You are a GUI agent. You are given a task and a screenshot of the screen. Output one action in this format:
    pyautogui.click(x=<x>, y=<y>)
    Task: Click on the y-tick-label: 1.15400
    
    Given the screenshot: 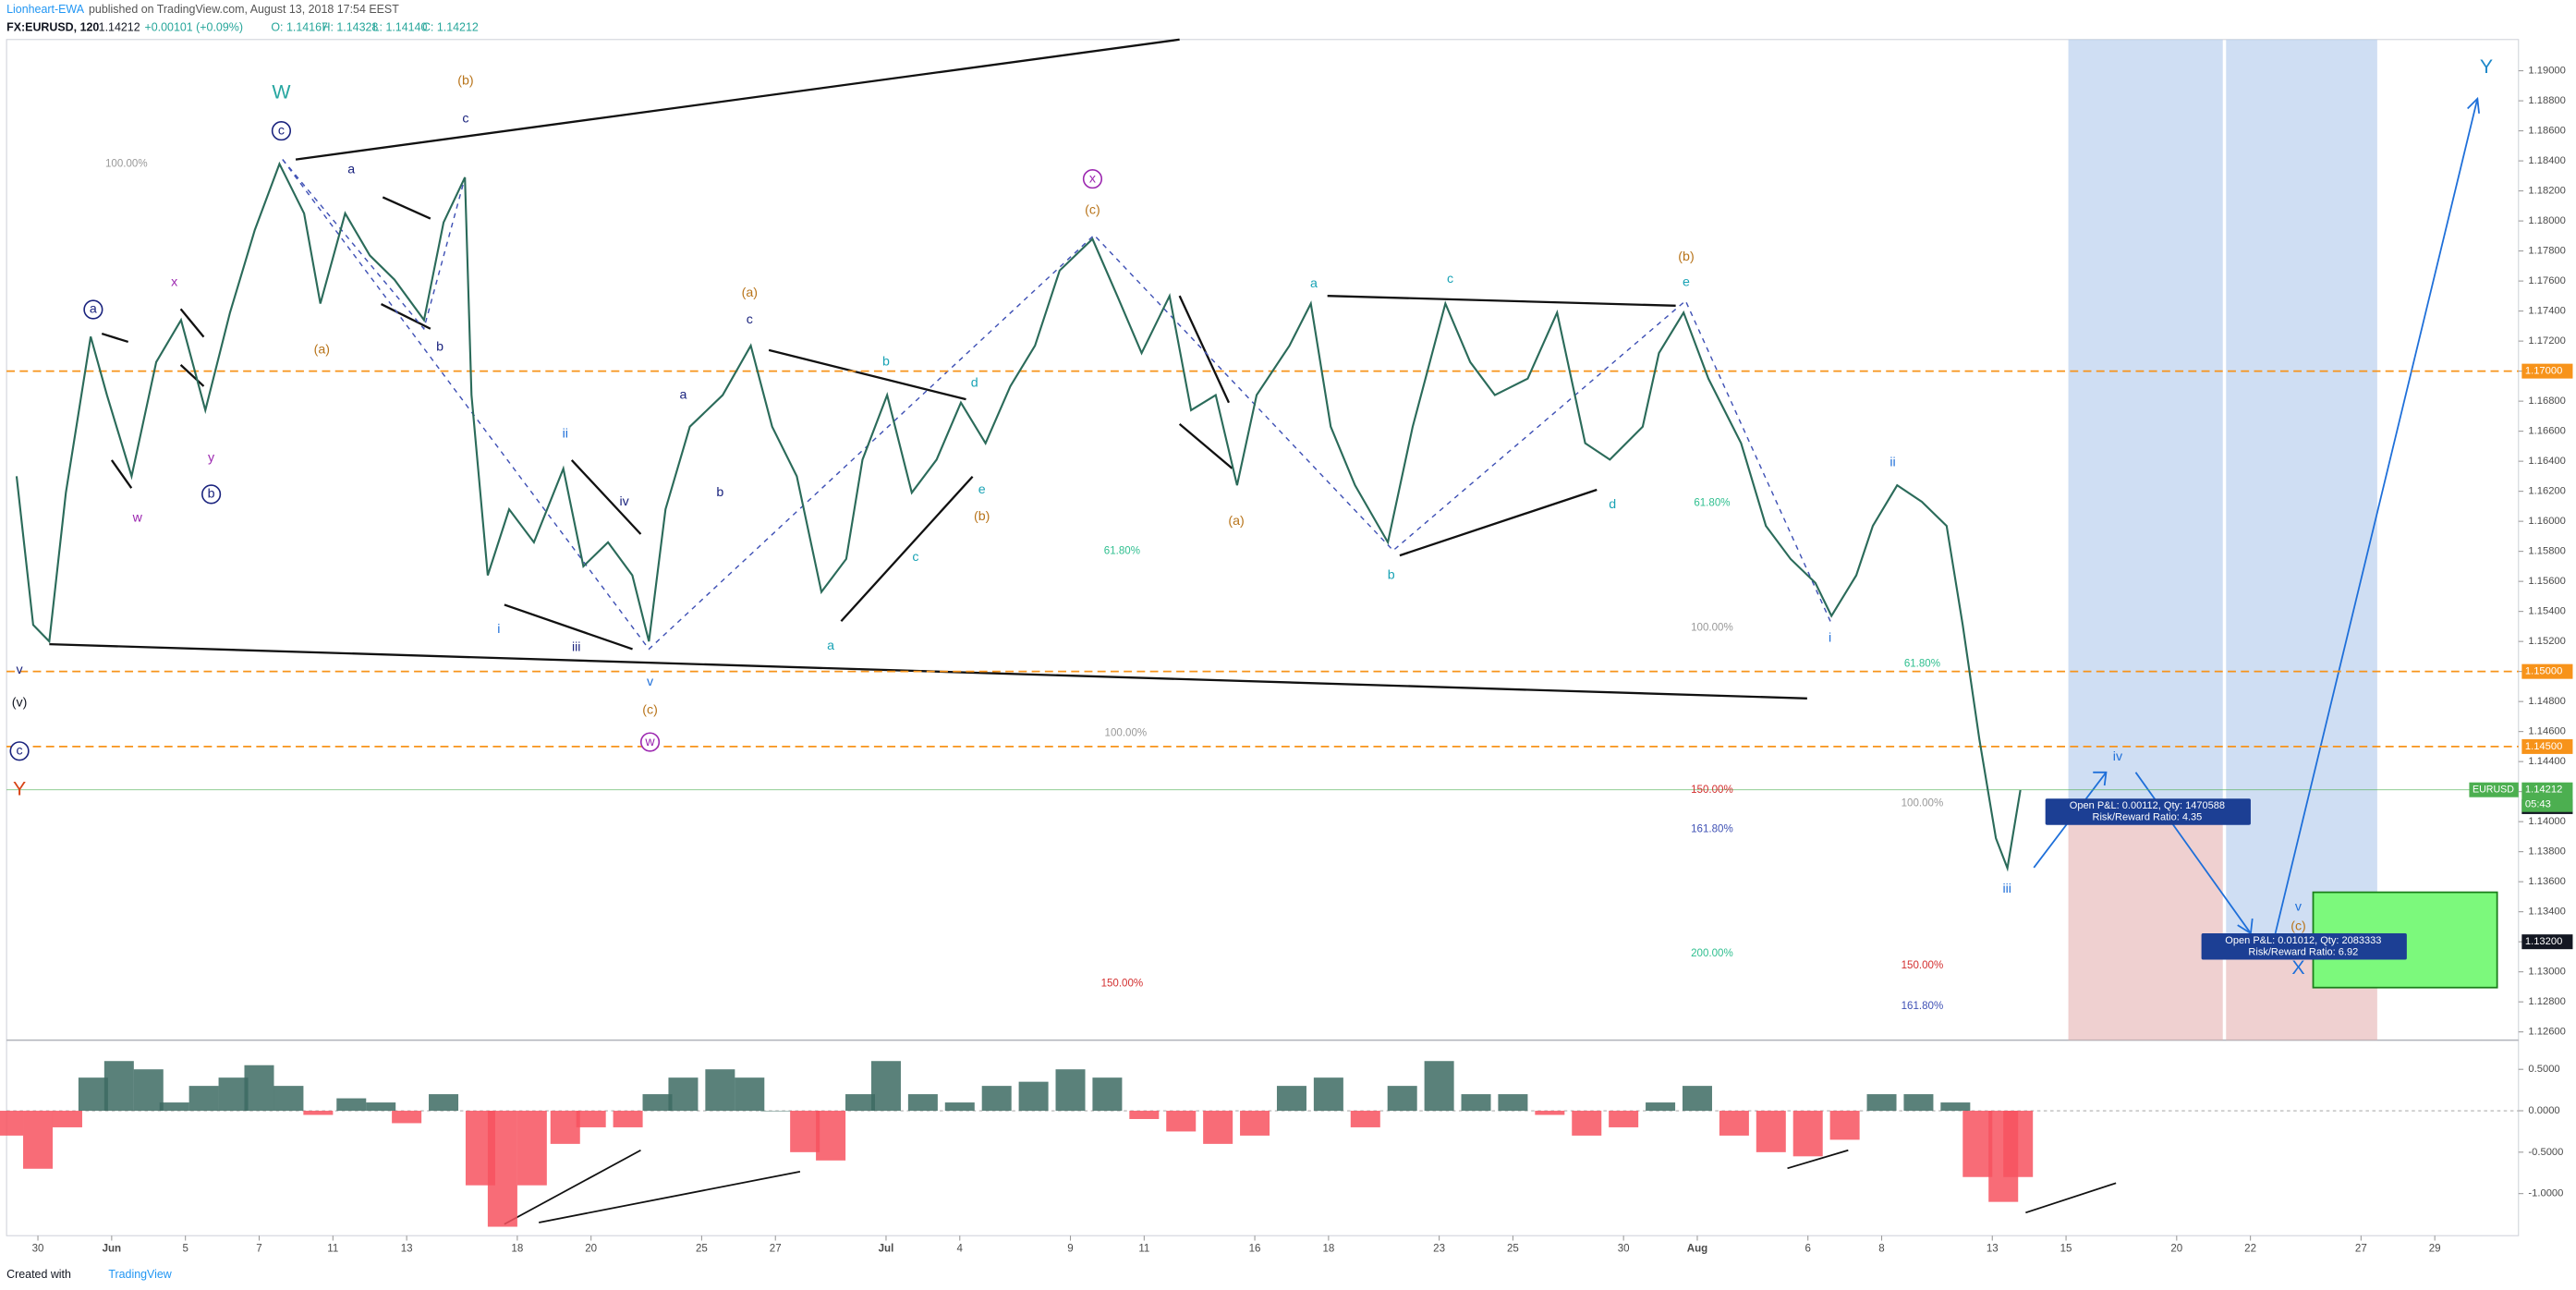 What is the action you would take?
    pyautogui.click(x=2546, y=611)
    